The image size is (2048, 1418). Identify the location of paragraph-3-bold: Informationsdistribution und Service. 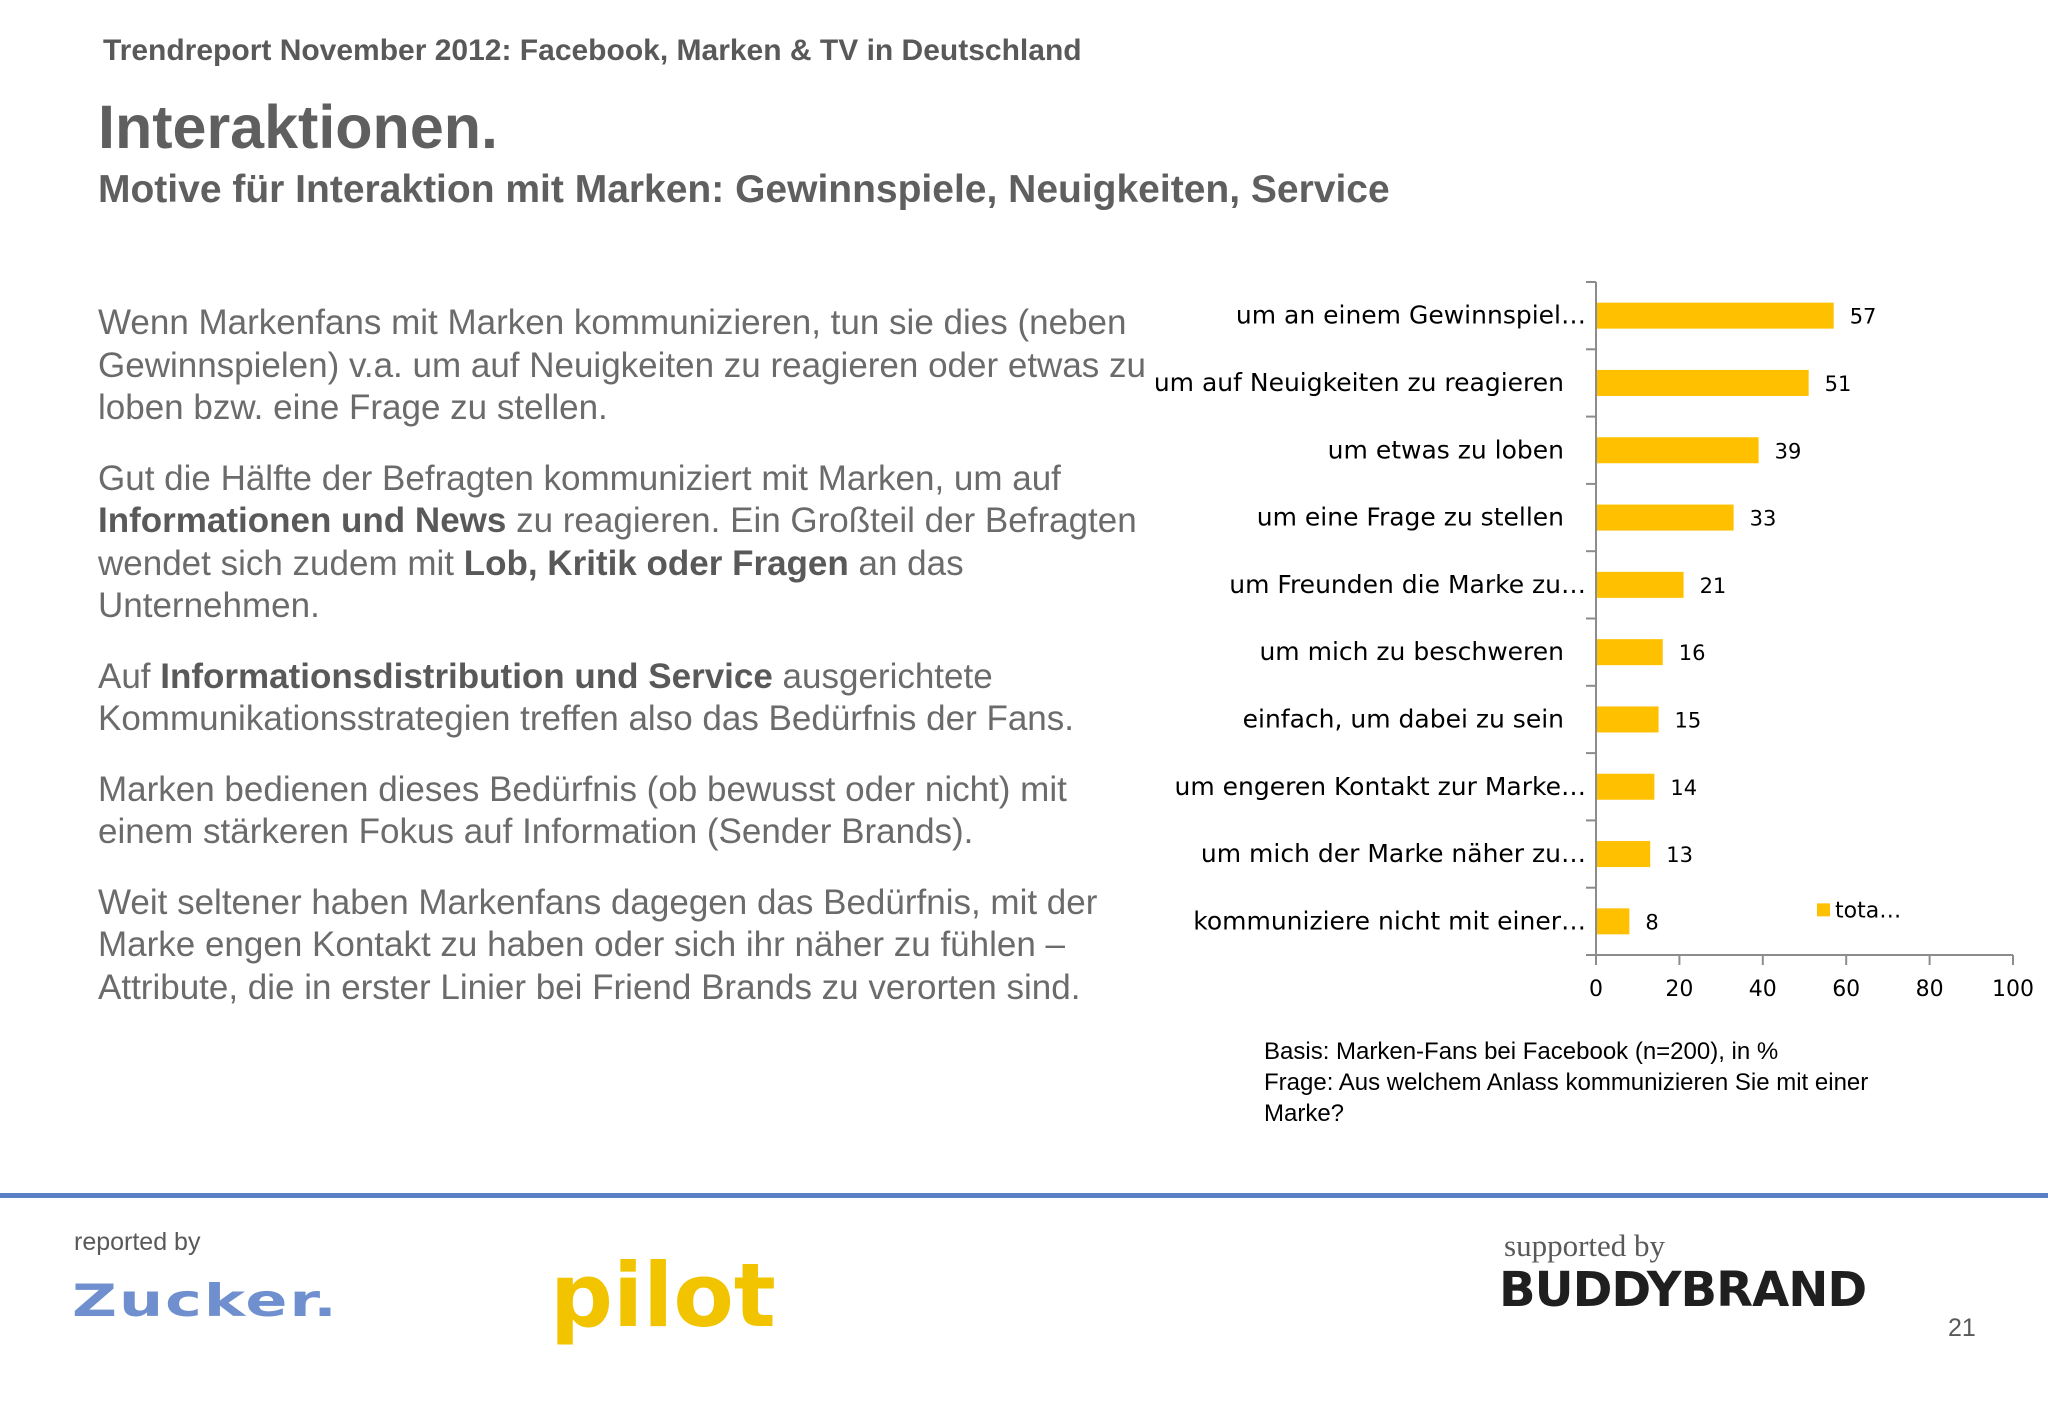
(466, 676).